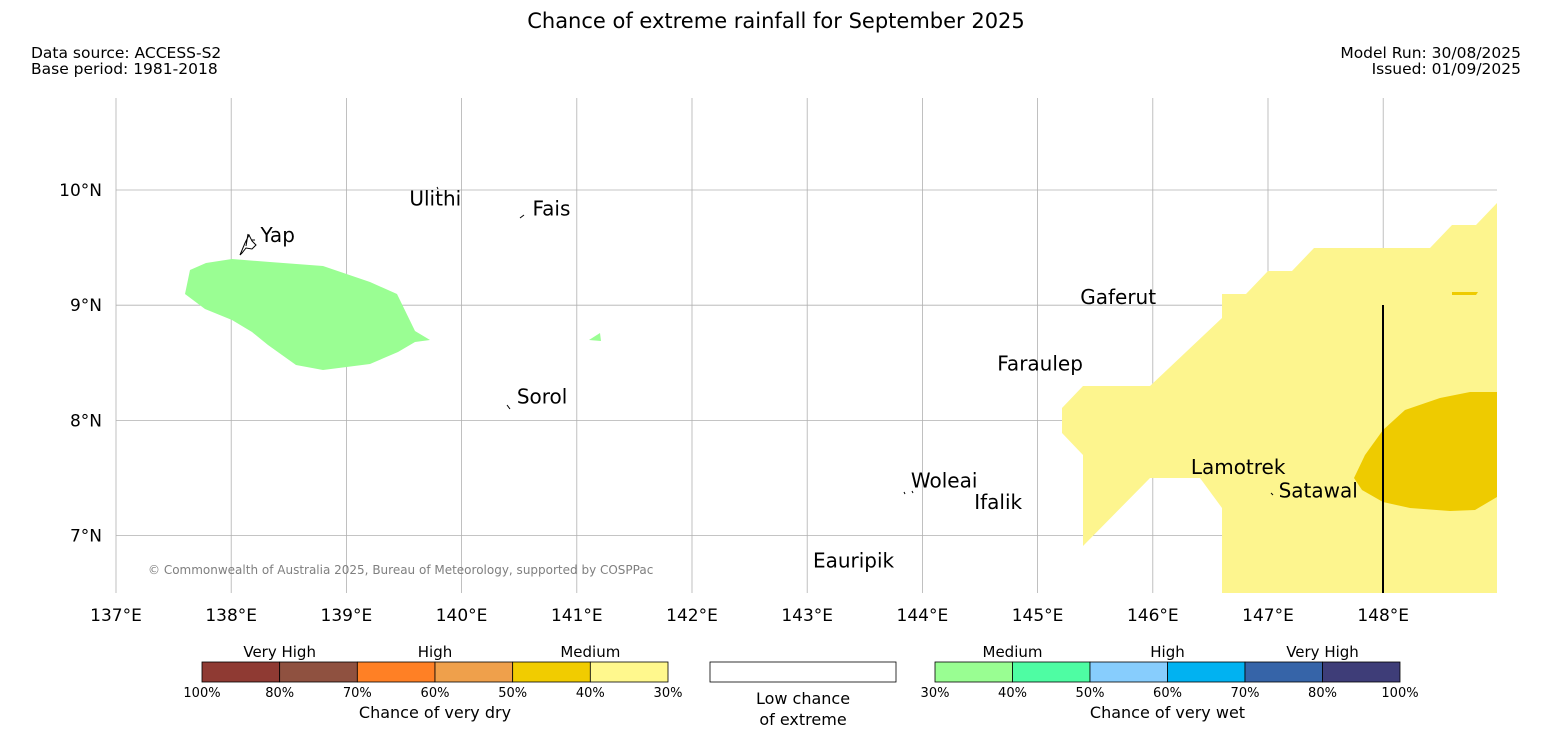 This screenshot has width=1552, height=736. Describe the element at coordinates (1040, 363) in the screenshot. I see `place-label: Faraulep` at that location.